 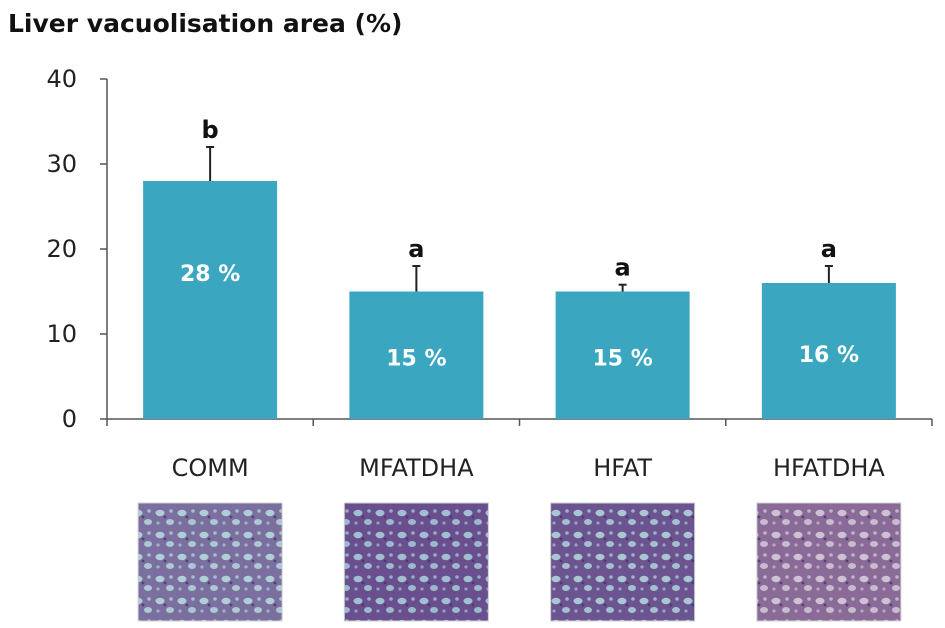 What do you see at coordinates (69, 419) in the screenshot?
I see `y-tick-label-0: 0` at bounding box center [69, 419].